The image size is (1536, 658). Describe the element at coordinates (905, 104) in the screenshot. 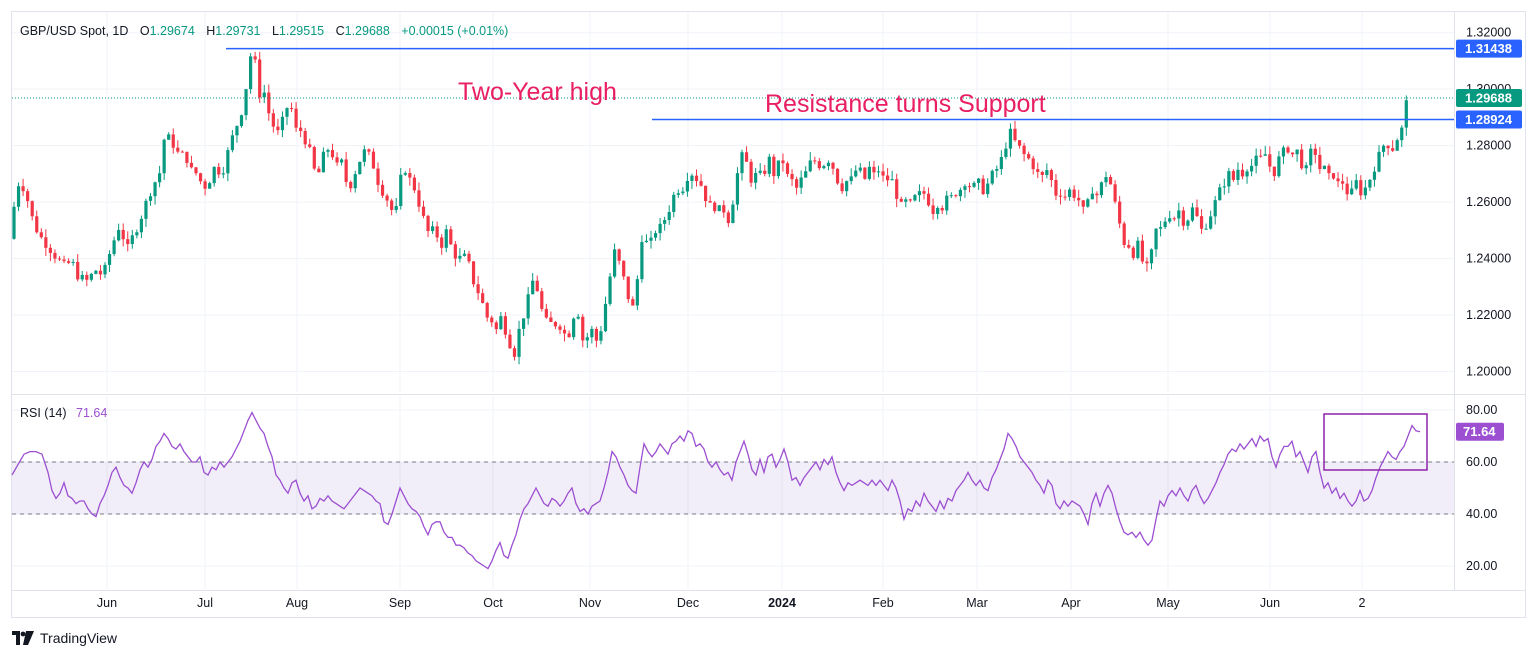

I see `resistance-support-annotation: Resistance turns Support` at that location.